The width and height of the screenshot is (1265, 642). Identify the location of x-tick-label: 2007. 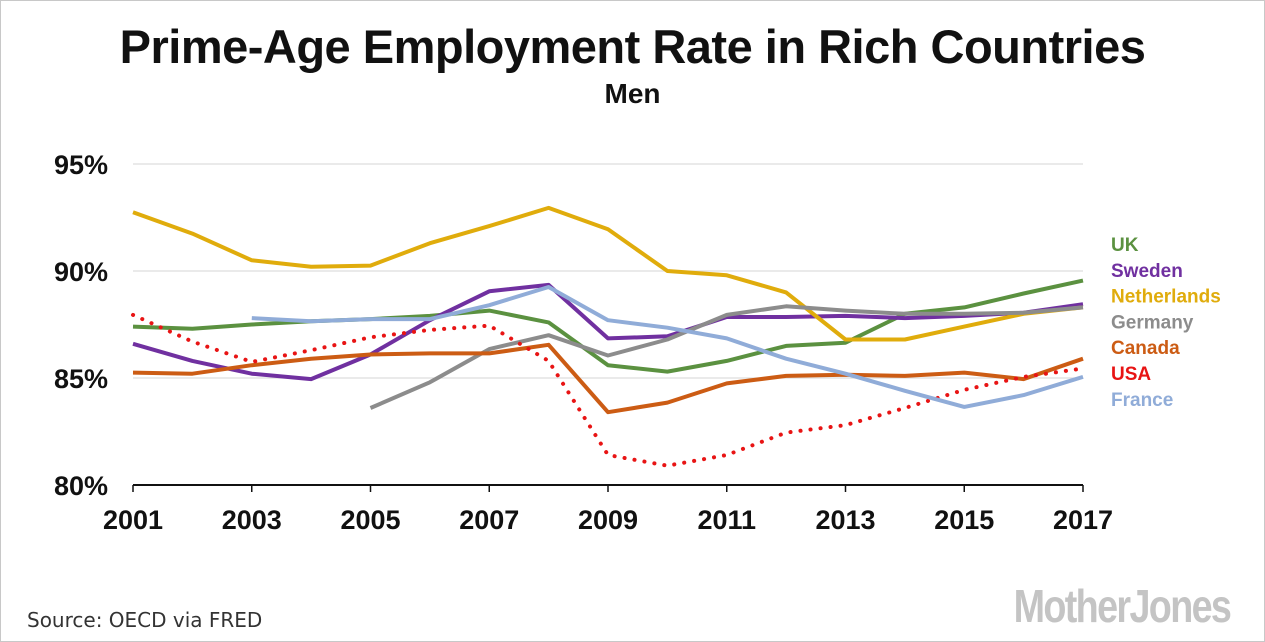
(489, 520).